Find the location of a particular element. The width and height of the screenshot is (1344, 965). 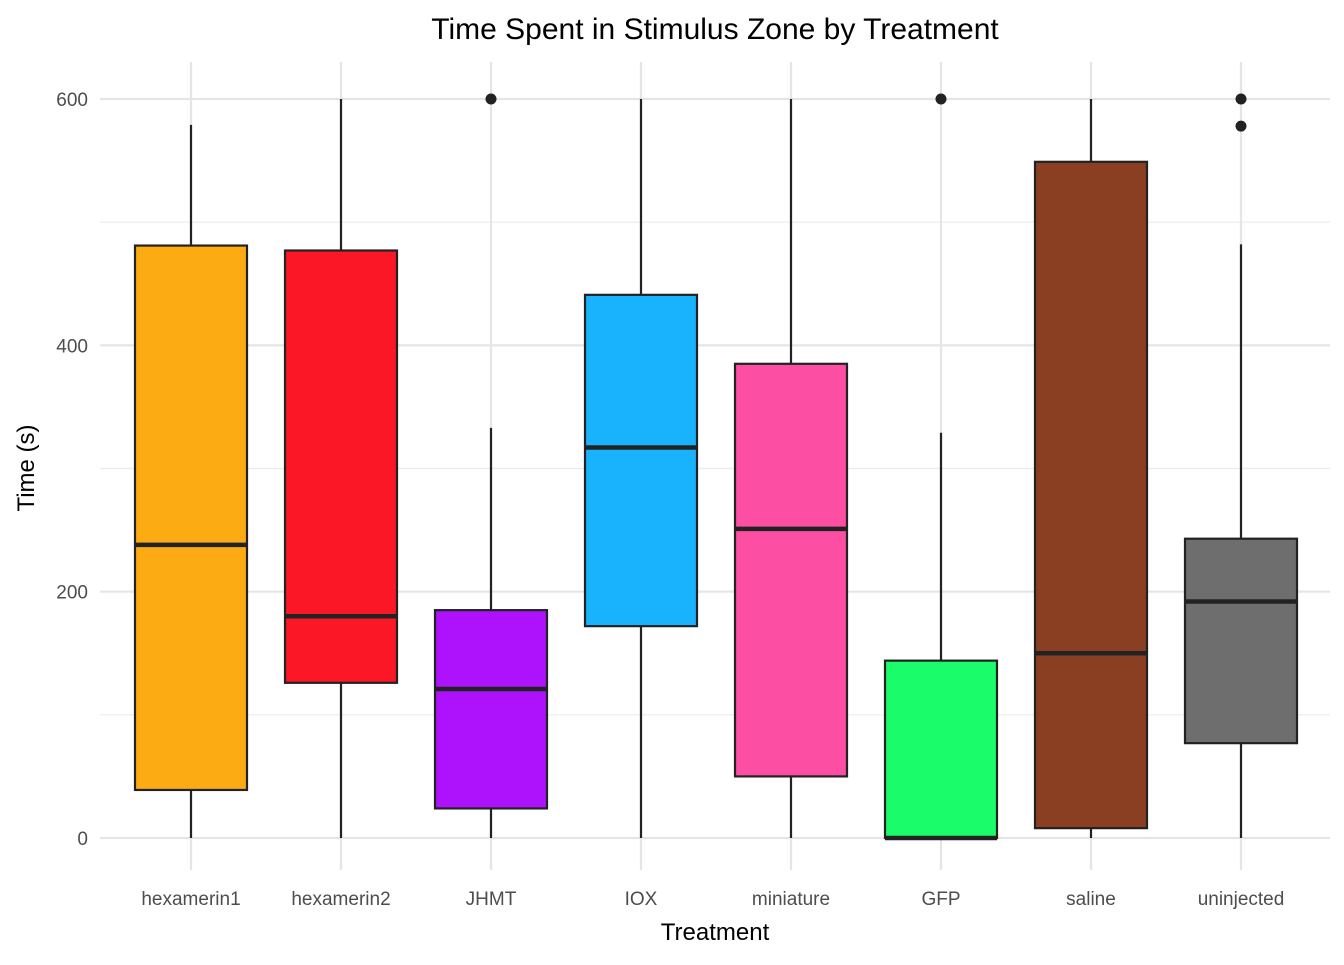

box-uninjected is located at coordinates (1241, 465).